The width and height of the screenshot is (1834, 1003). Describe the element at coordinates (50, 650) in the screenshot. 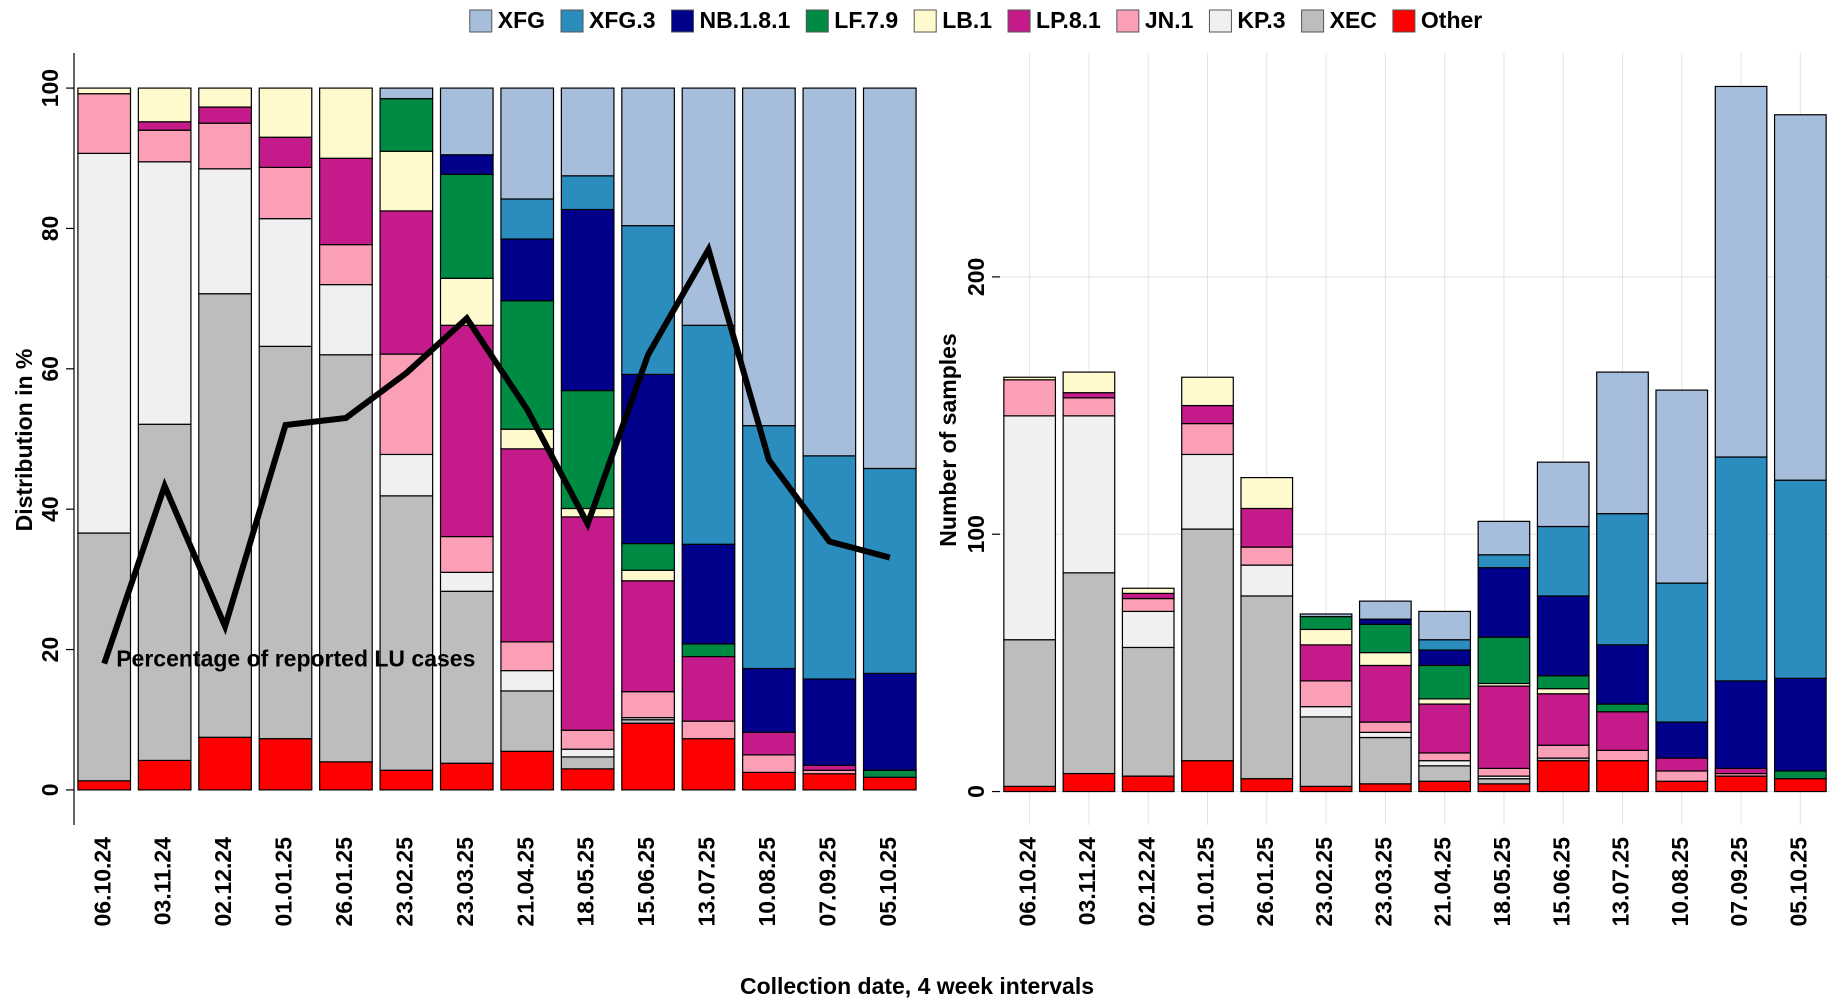

I see `y-tick-label: 20` at that location.